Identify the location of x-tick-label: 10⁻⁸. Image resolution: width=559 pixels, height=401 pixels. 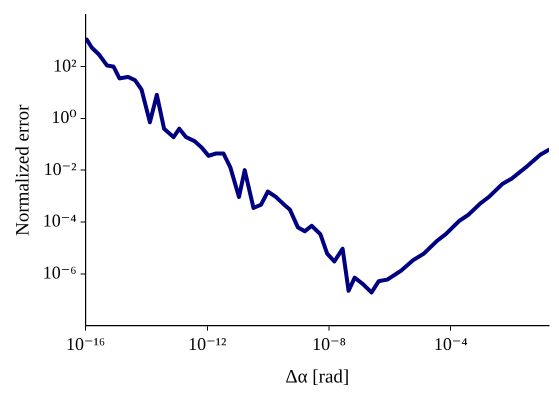
(329, 344).